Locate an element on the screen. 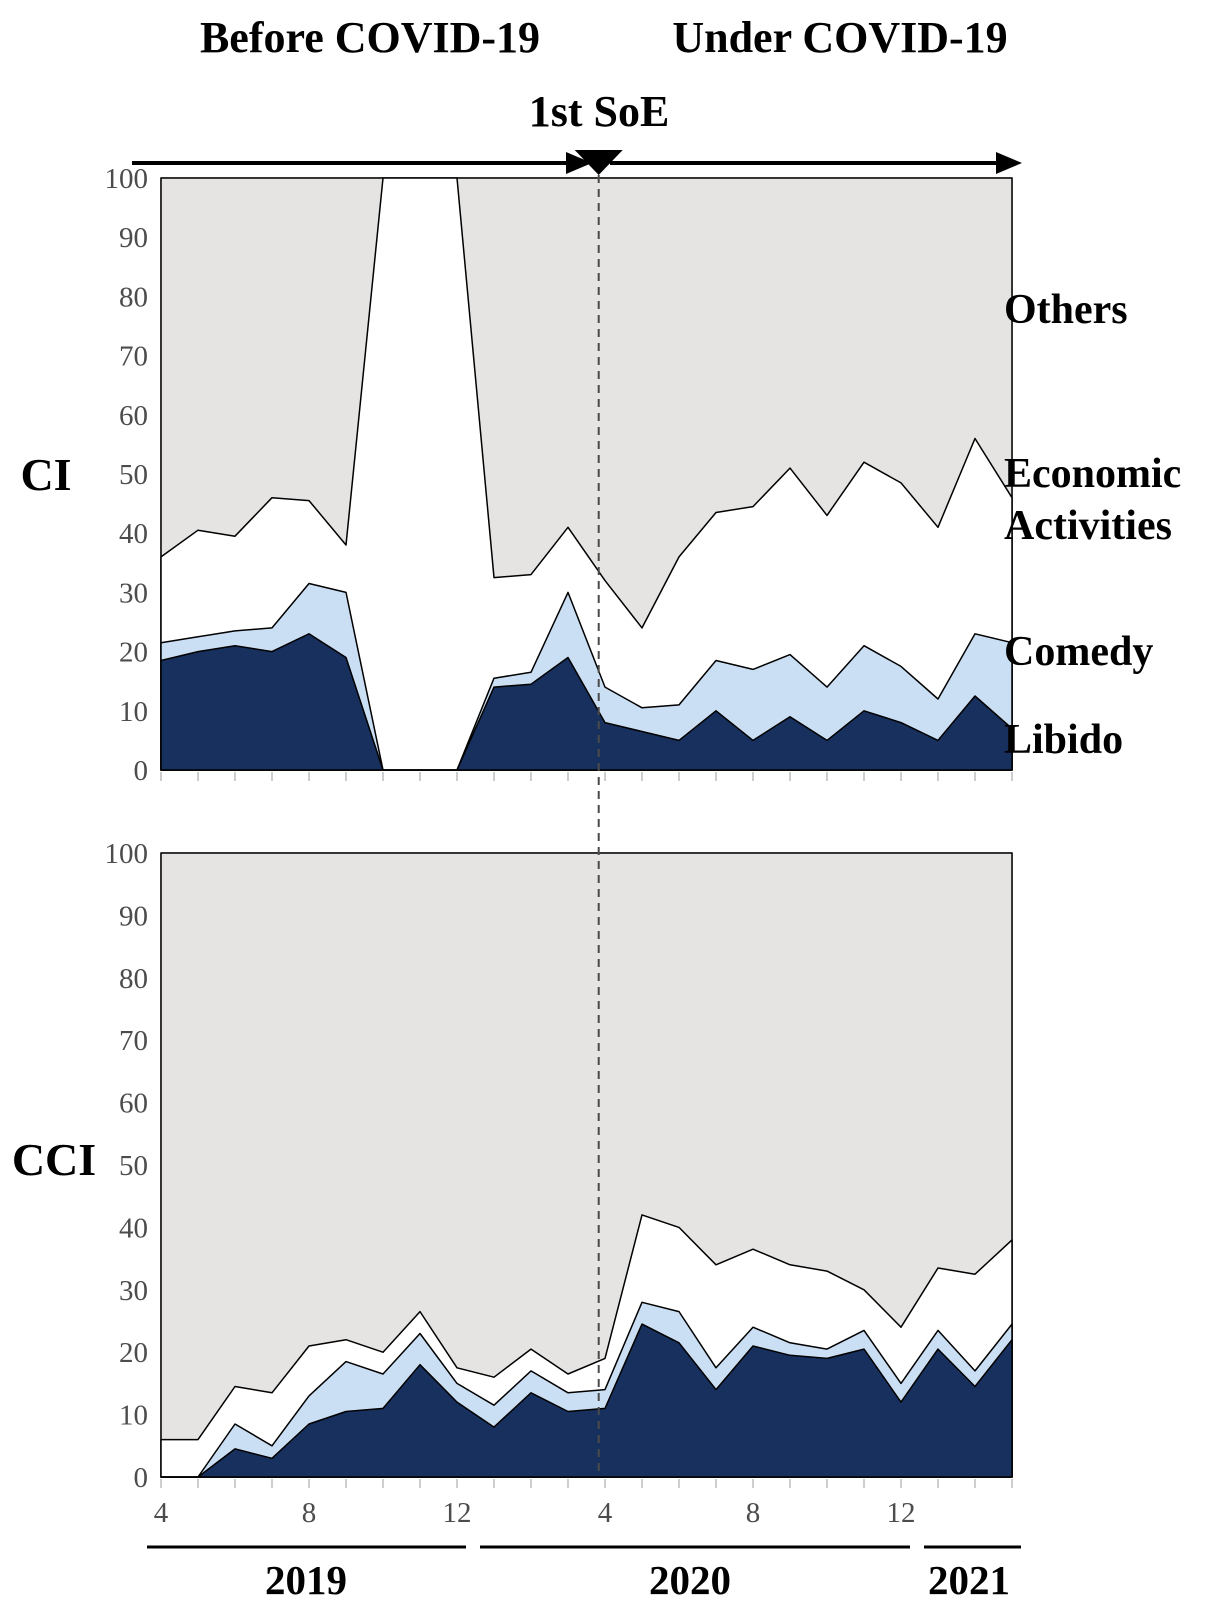  year-2021-label: 2021 is located at coordinates (969, 1580).